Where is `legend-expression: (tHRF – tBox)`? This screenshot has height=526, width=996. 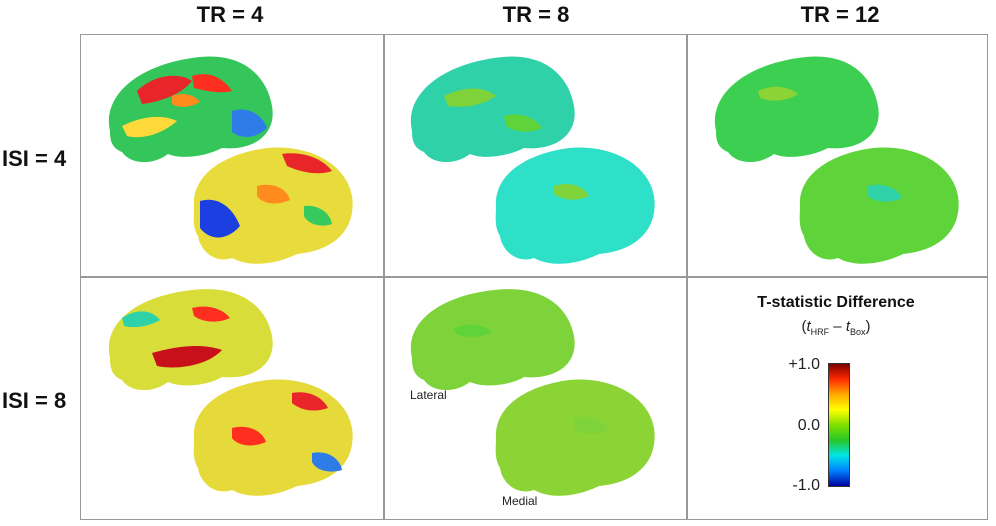 legend-expression: (tHRF – tBox) is located at coordinates (836, 327).